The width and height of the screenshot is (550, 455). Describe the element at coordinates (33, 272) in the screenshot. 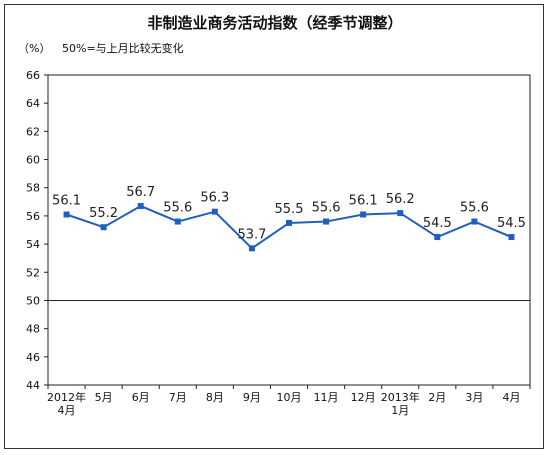

I see `y-tick-label: 52` at that location.